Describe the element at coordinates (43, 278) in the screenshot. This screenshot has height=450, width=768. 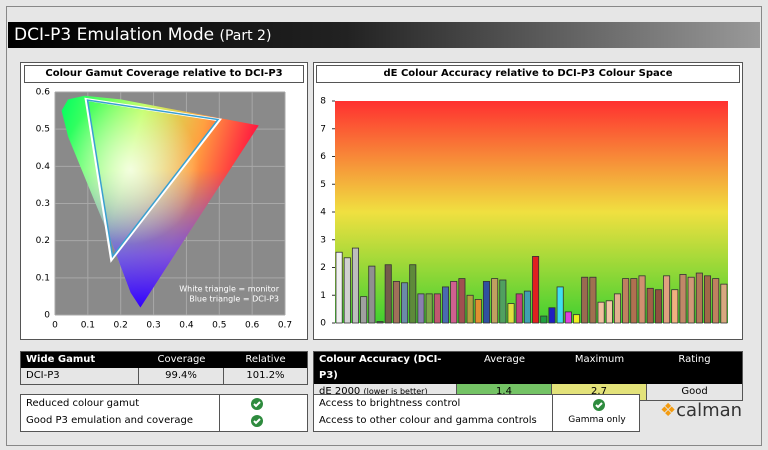
I see `y-tick-label: 0.1` at that location.